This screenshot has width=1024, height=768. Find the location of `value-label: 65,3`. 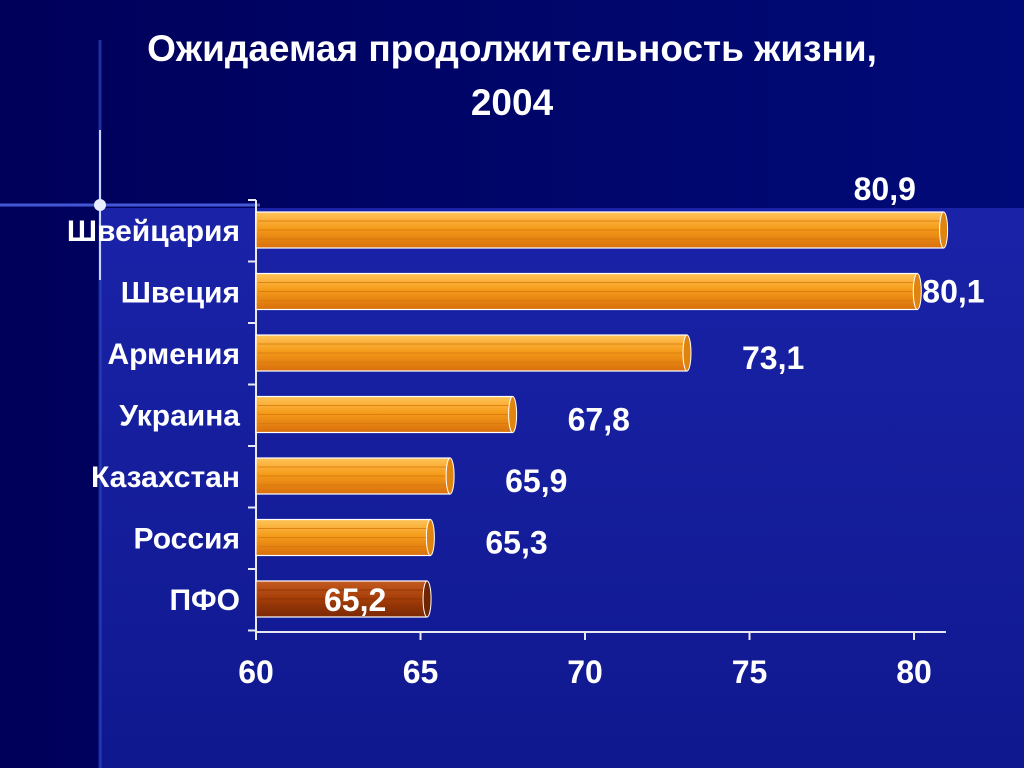

value-label: 65,3 is located at coordinates (516, 543).